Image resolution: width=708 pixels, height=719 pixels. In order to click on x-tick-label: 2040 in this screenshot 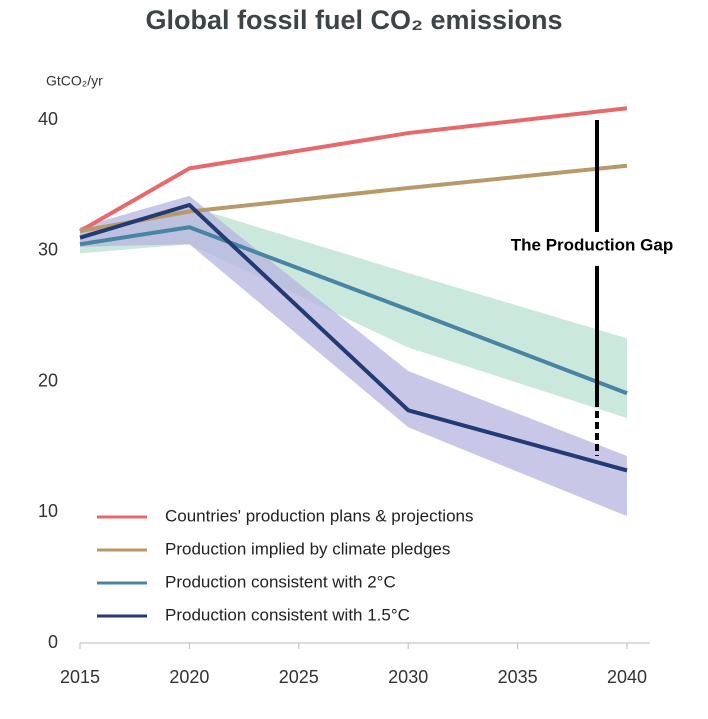, I will do `click(627, 677)`.